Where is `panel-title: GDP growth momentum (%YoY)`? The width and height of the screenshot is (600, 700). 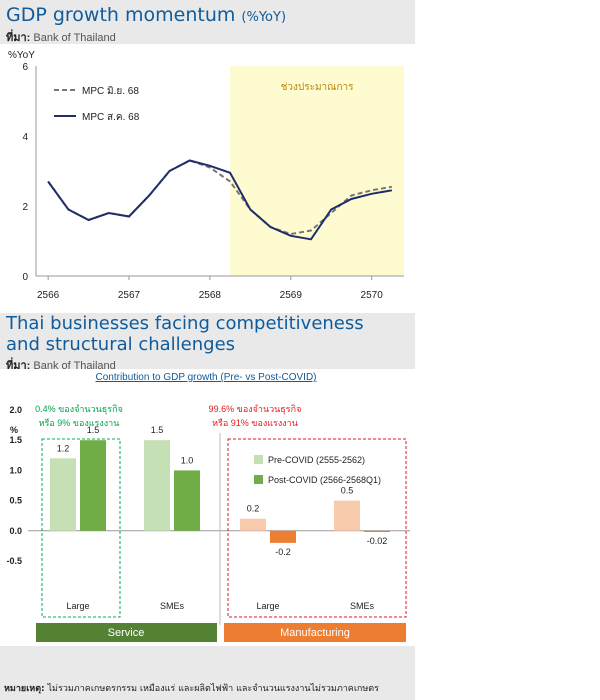
panel-title: GDP growth momentum (%YoY) is located at coordinates (146, 15).